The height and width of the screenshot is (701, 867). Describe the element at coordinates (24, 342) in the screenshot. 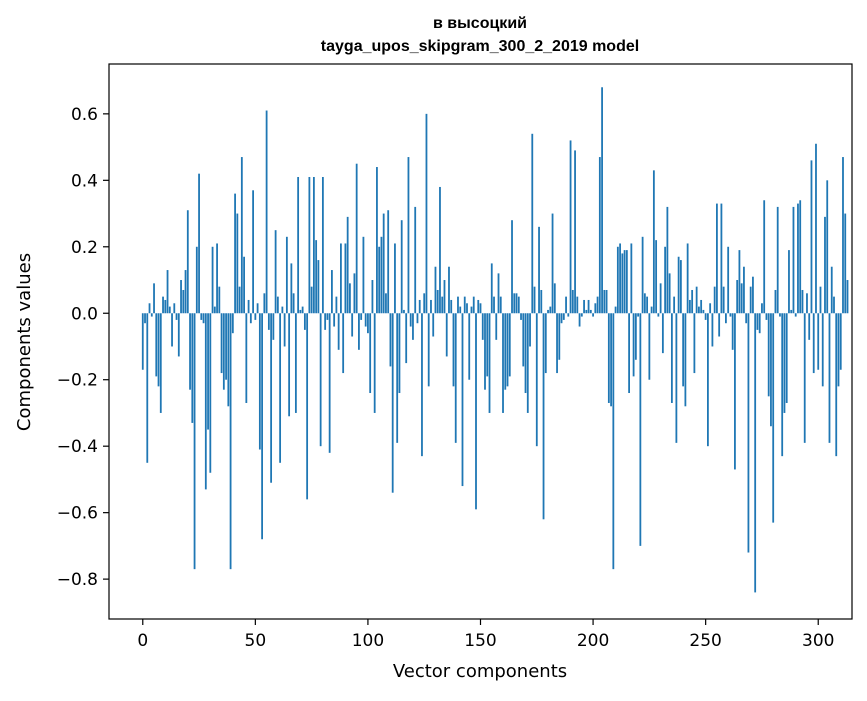

I see `y-axis-label: Components values` at that location.